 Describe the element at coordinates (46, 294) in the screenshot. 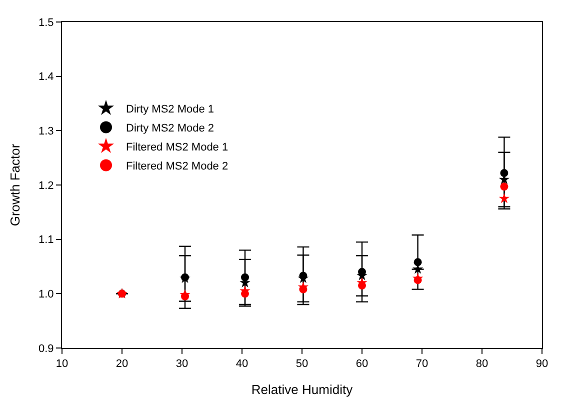

I see `y-tick-label: 1.0` at that location.